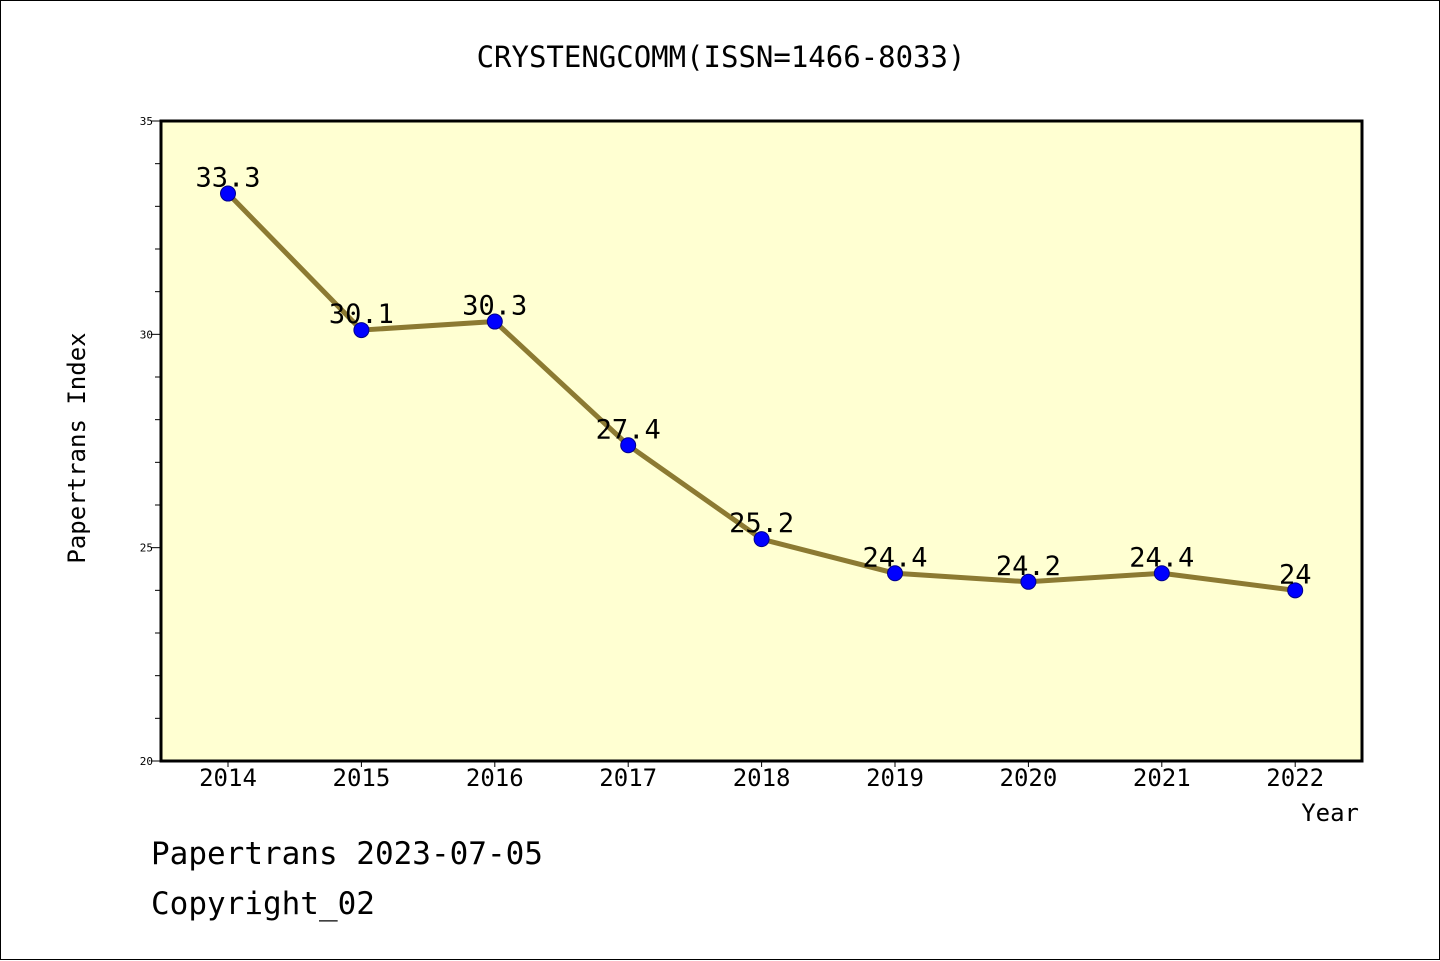 The height and width of the screenshot is (961, 1440). Describe the element at coordinates (1295, 574) in the screenshot. I see `data-label: 24` at that location.